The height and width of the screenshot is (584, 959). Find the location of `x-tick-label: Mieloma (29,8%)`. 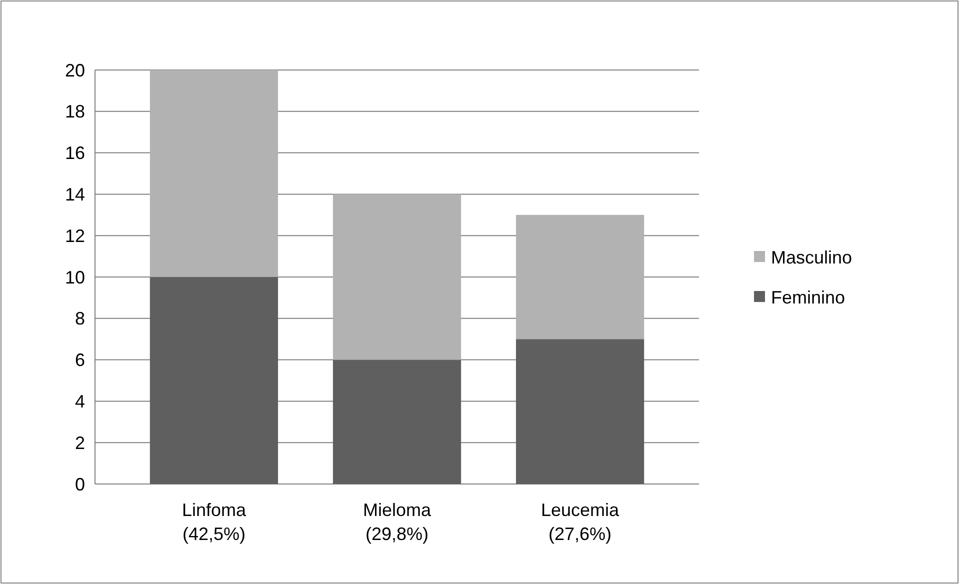

x-tick-label: Mieloma (29,8%) is located at coordinates (397, 522).